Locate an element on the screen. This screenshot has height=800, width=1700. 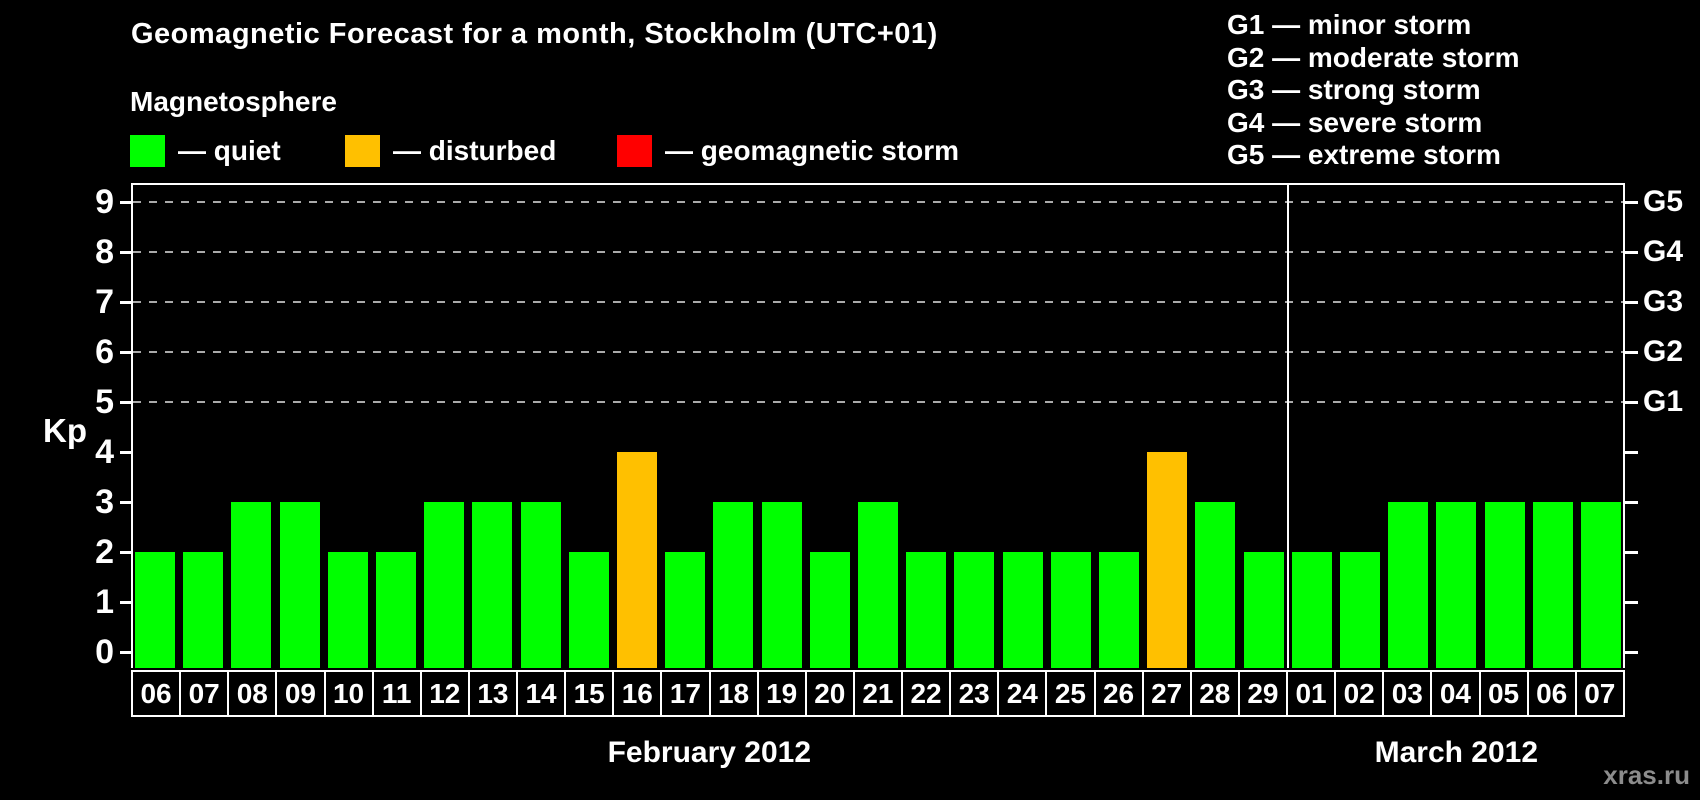
y-tick-label-5: 5 is located at coordinates (104, 402).